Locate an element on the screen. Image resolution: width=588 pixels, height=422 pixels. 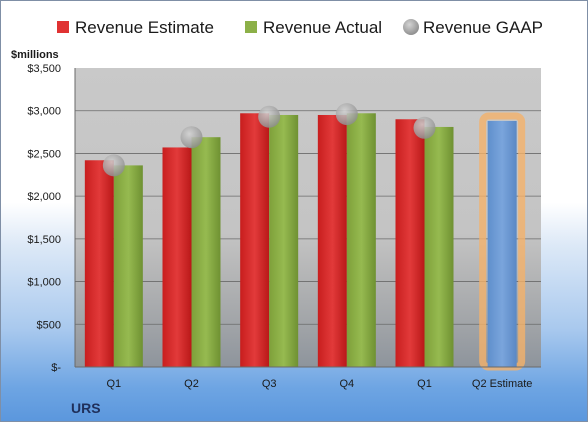
gaap-markers is located at coordinates (269, 140).